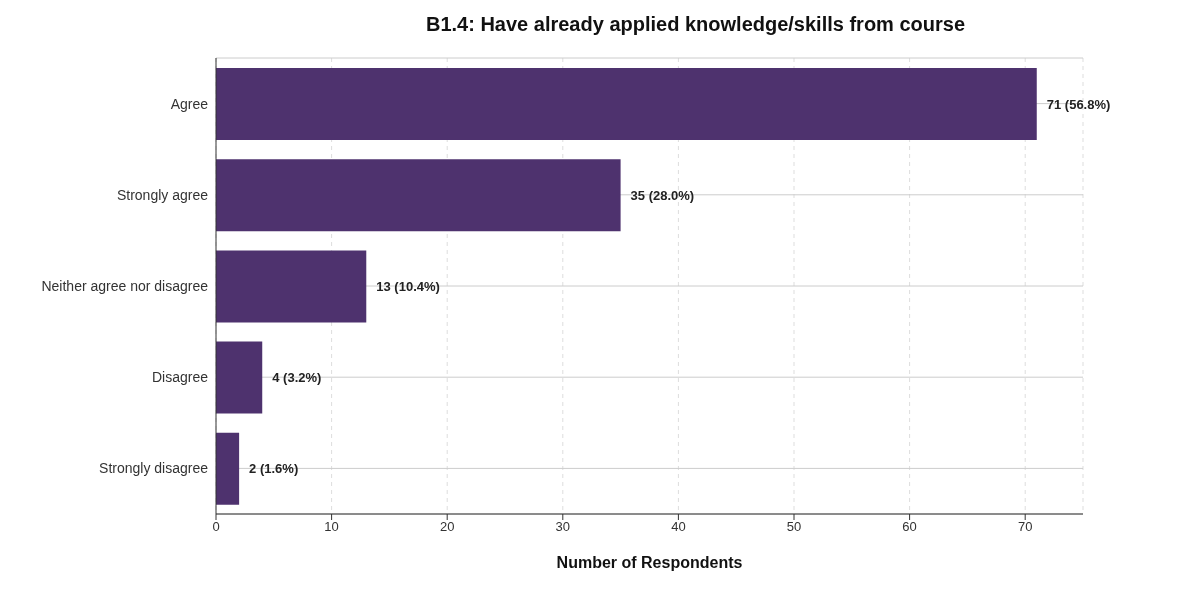  I want to click on y-tick-label: Strongly agree, so click(162, 194).